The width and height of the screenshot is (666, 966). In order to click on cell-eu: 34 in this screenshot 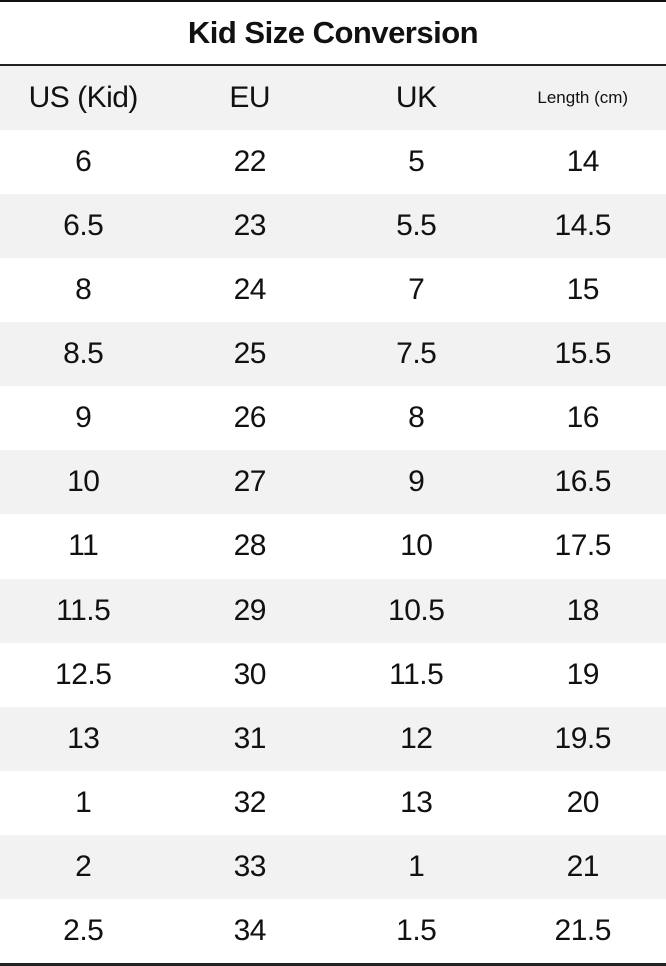, I will do `click(250, 930)`.